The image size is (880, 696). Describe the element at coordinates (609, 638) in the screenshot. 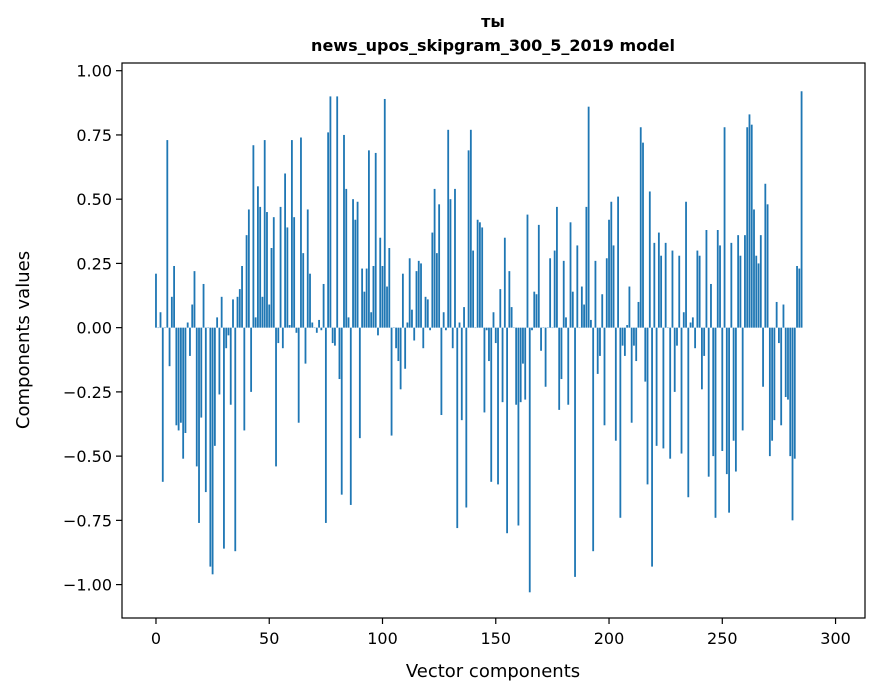

I see `x-tick-label: 200` at that location.